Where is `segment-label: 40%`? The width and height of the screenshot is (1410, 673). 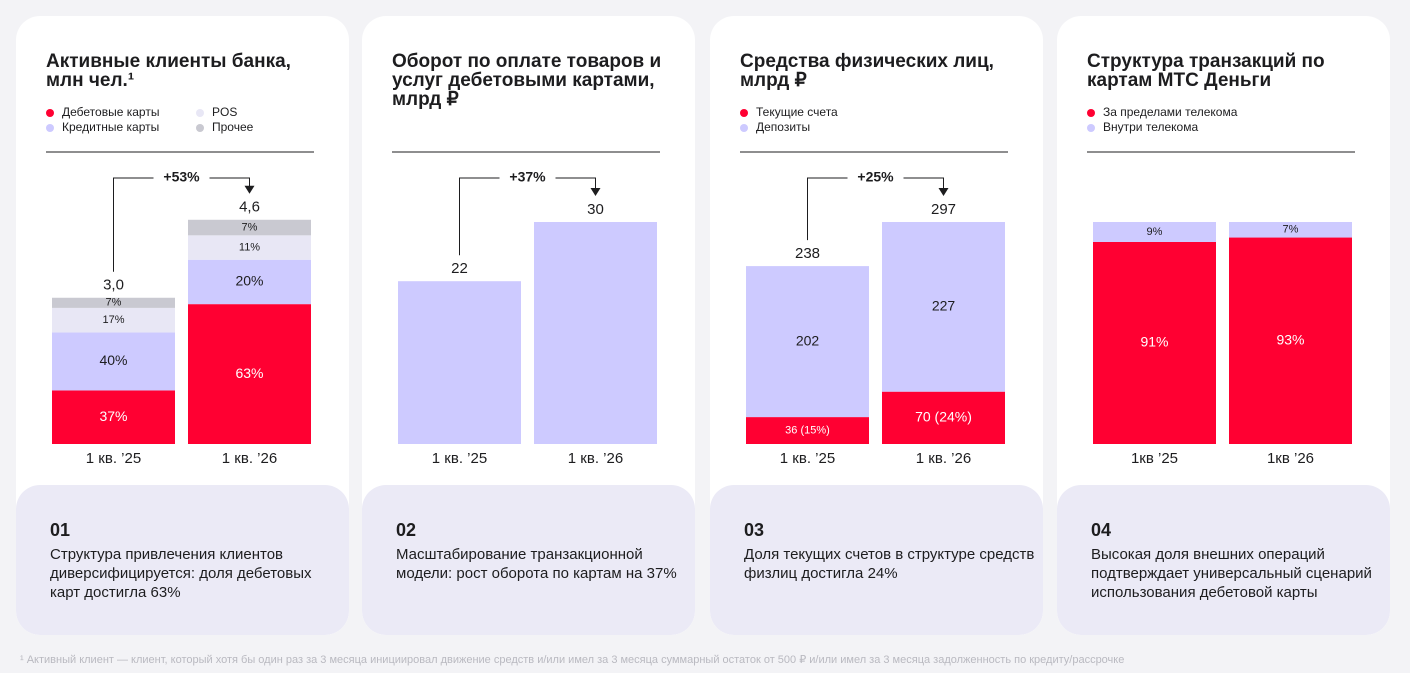 segment-label: 40% is located at coordinates (113, 360).